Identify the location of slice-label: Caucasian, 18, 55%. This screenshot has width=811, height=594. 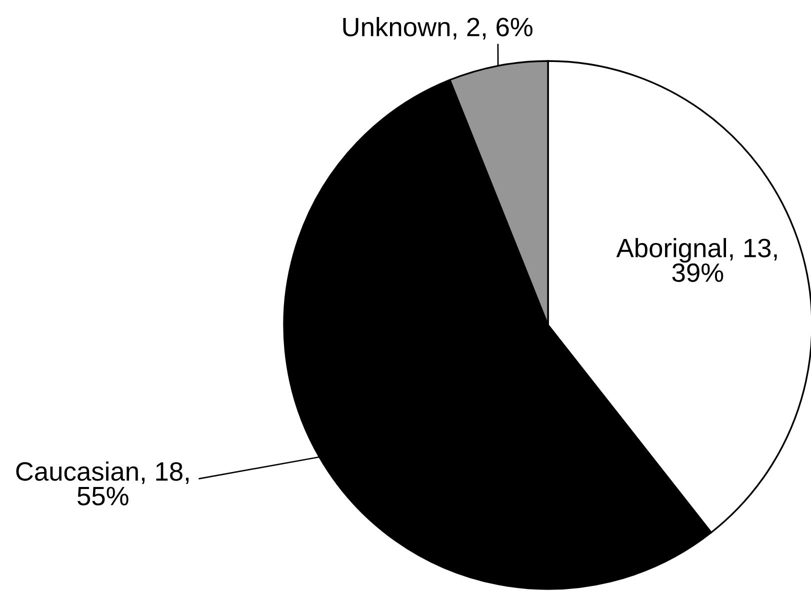
(102, 483).